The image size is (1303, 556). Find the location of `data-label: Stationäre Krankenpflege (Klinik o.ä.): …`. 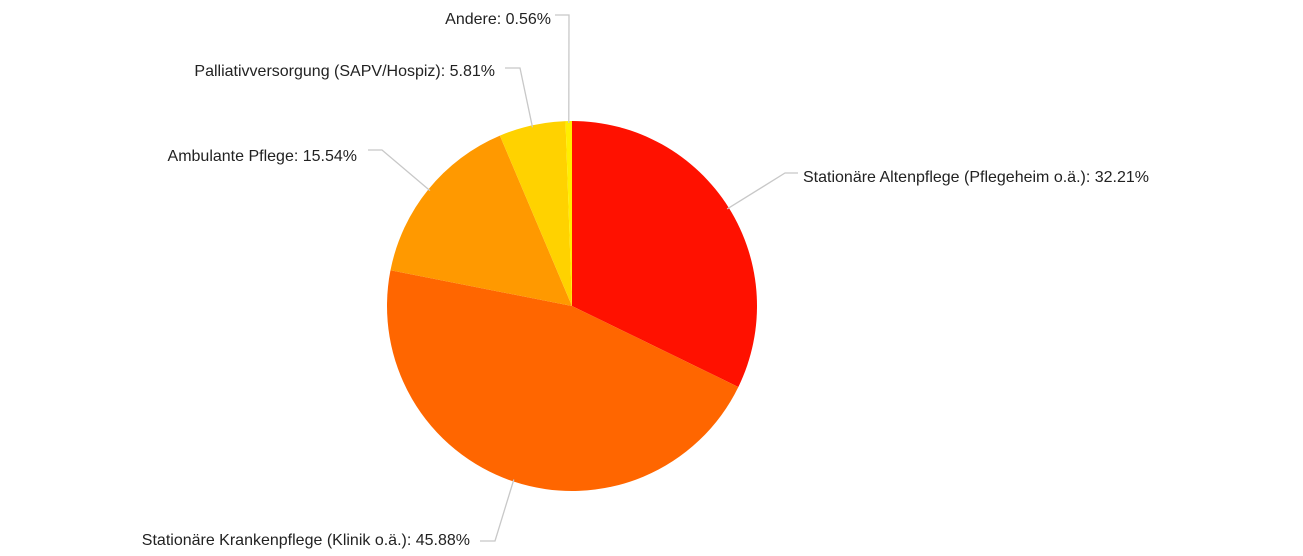

data-label: Stationäre Krankenpflege (Klinik o.ä.): … is located at coordinates (306, 540).